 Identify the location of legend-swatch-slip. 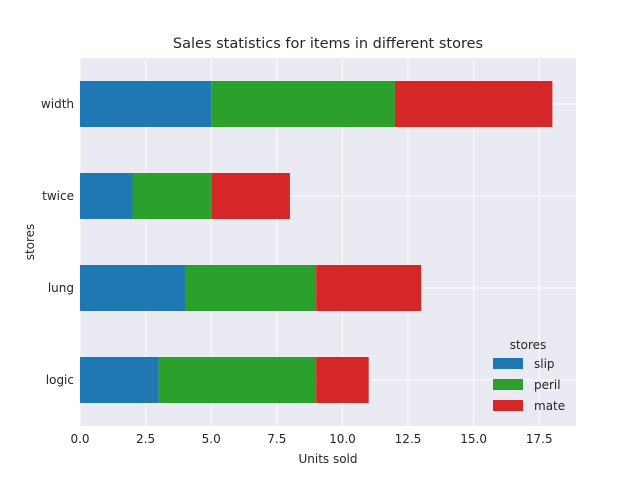
(508, 363).